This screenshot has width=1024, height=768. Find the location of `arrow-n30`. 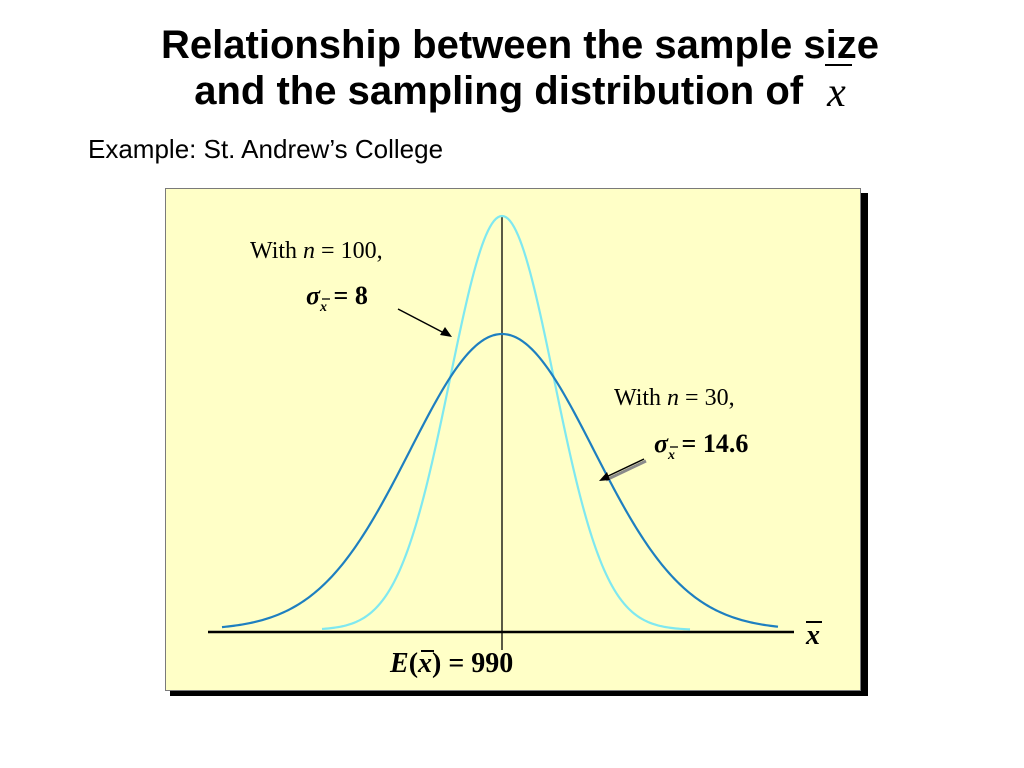

arrow-n30 is located at coordinates (624, 468).